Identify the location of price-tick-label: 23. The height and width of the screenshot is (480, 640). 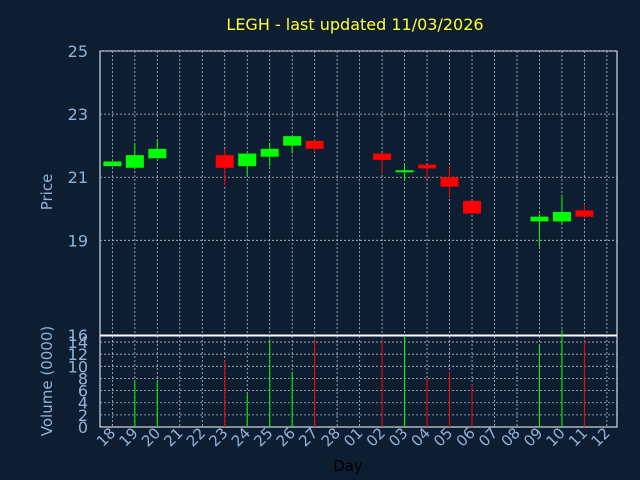
(78, 114).